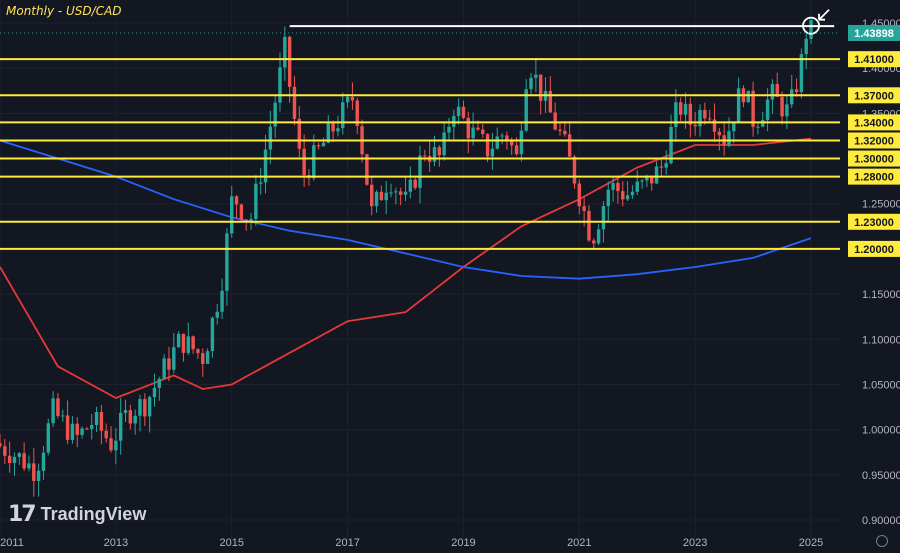 The image size is (900, 553). Describe the element at coordinates (874, 96) in the screenshot. I see `level-label: 1.37000` at that location.